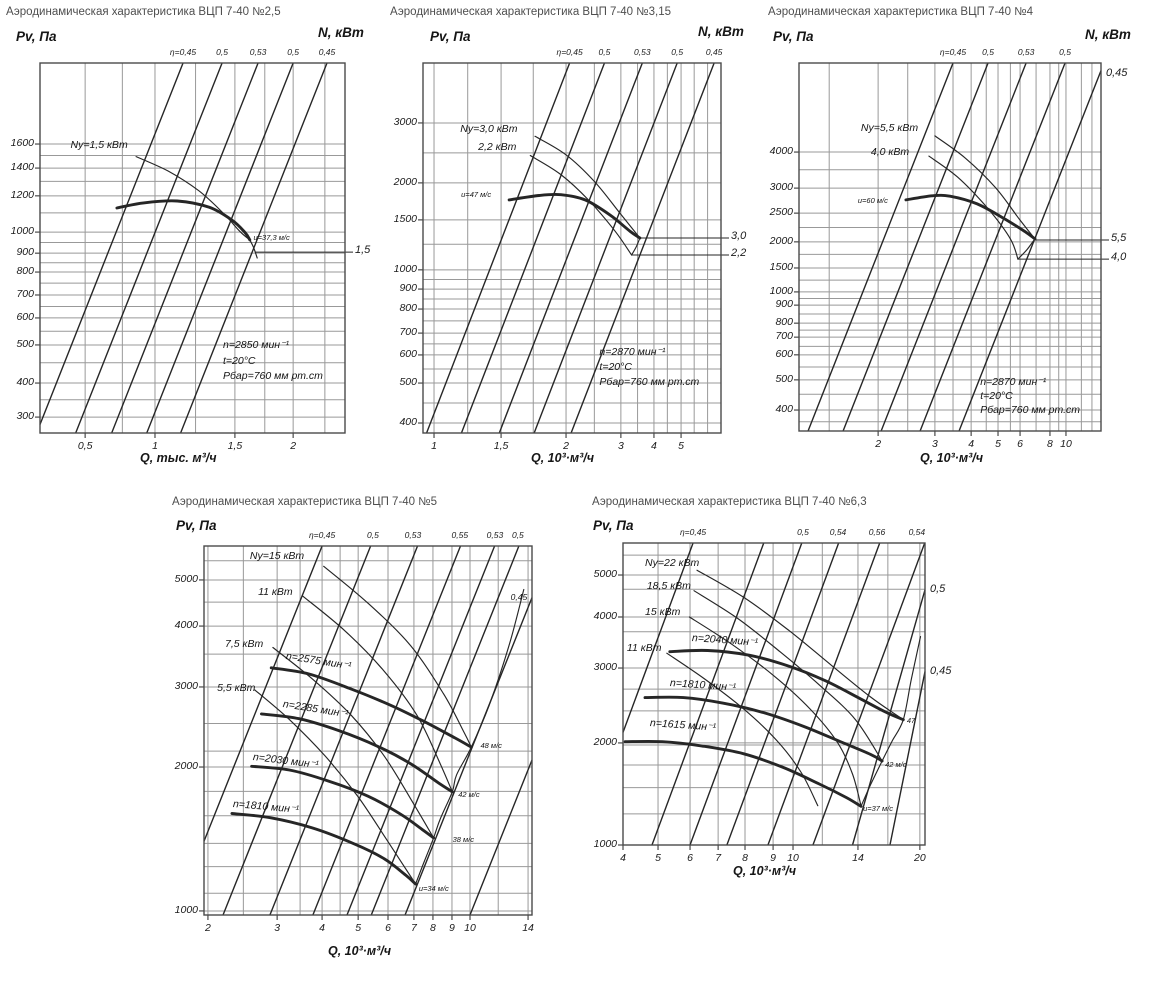 This screenshot has width=1152, height=982. What do you see at coordinates (25, 252) in the screenshot?
I see `y-tick-label: 900` at bounding box center [25, 252].